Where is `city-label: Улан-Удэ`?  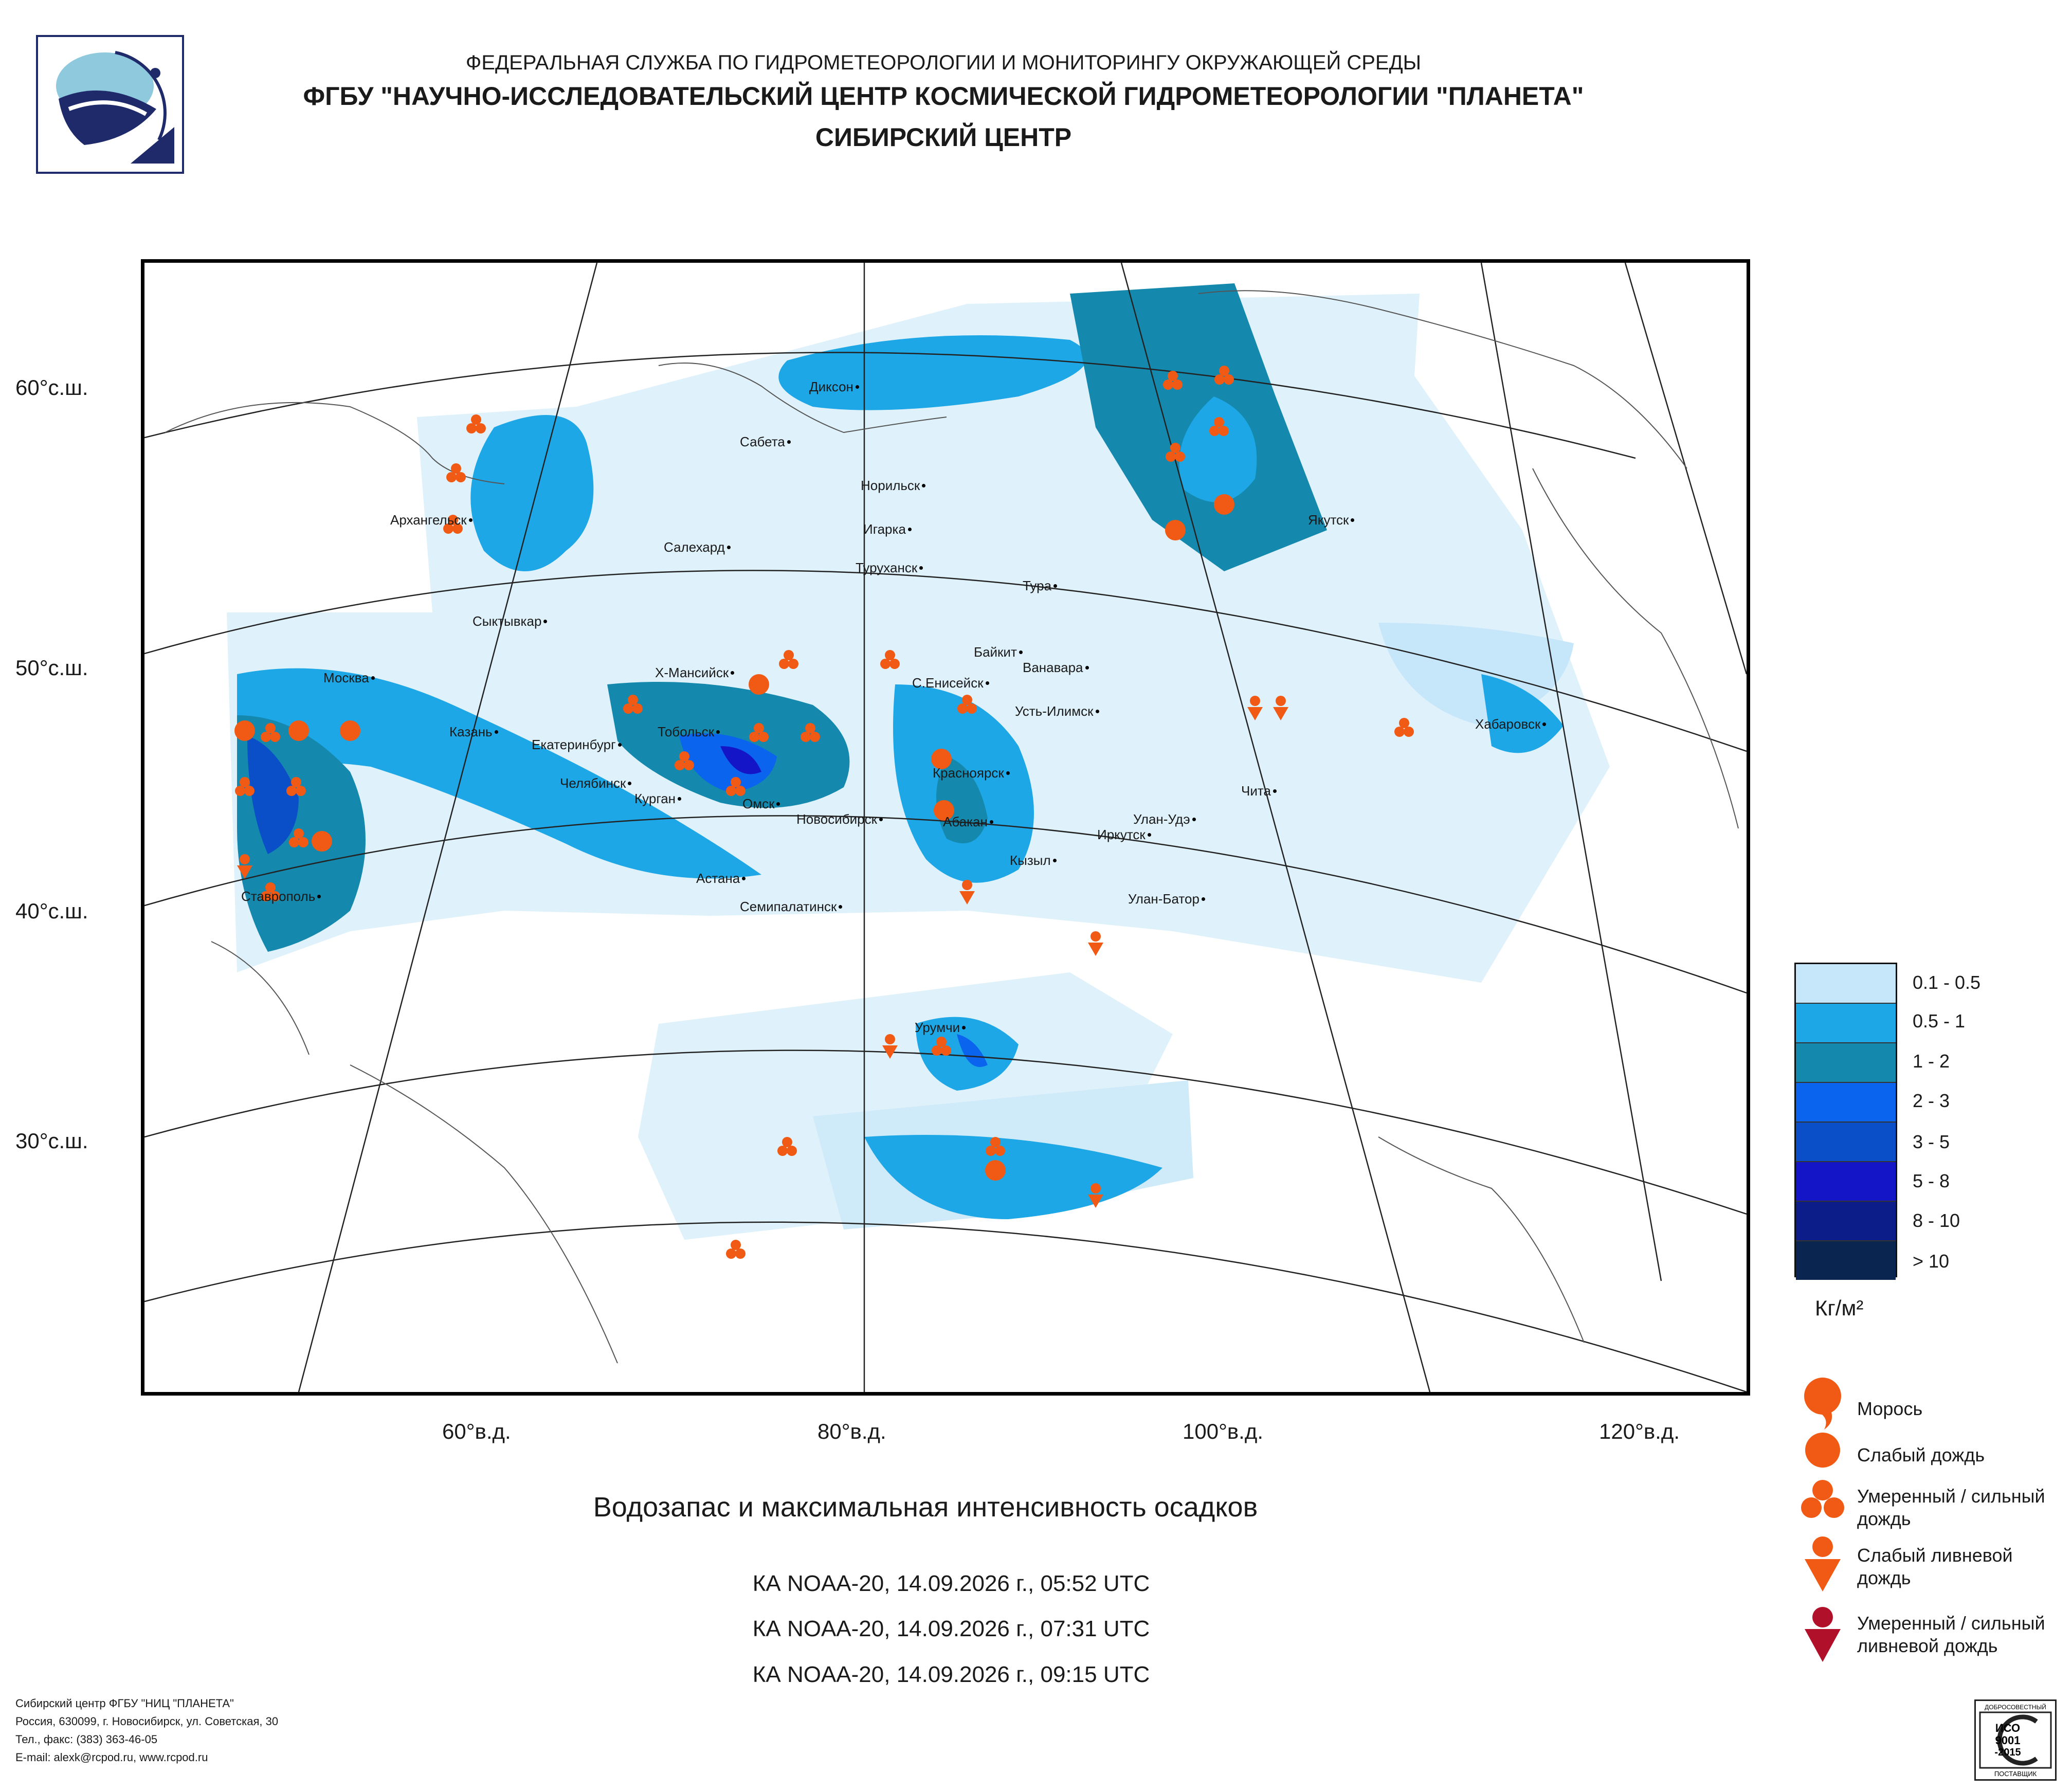 city-label: Улан-Удэ is located at coordinates (1161, 819).